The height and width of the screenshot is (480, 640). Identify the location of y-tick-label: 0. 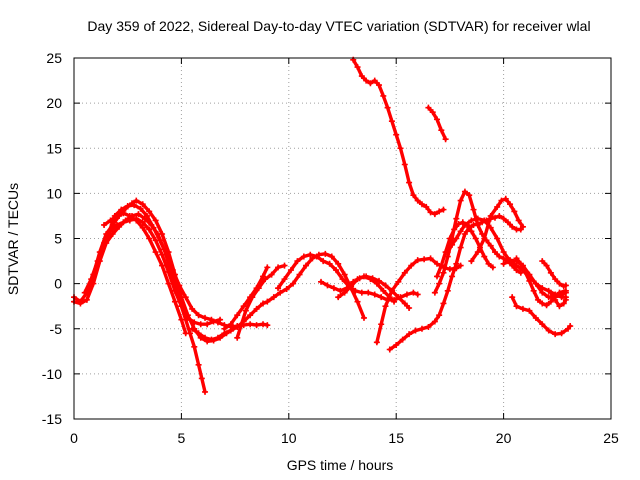
(58, 284).